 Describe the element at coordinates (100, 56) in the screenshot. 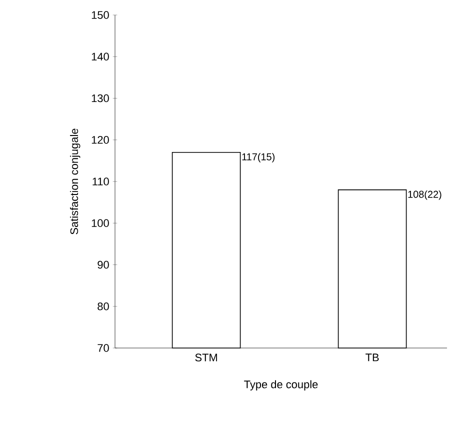

I see `y-tick-label: 140` at that location.